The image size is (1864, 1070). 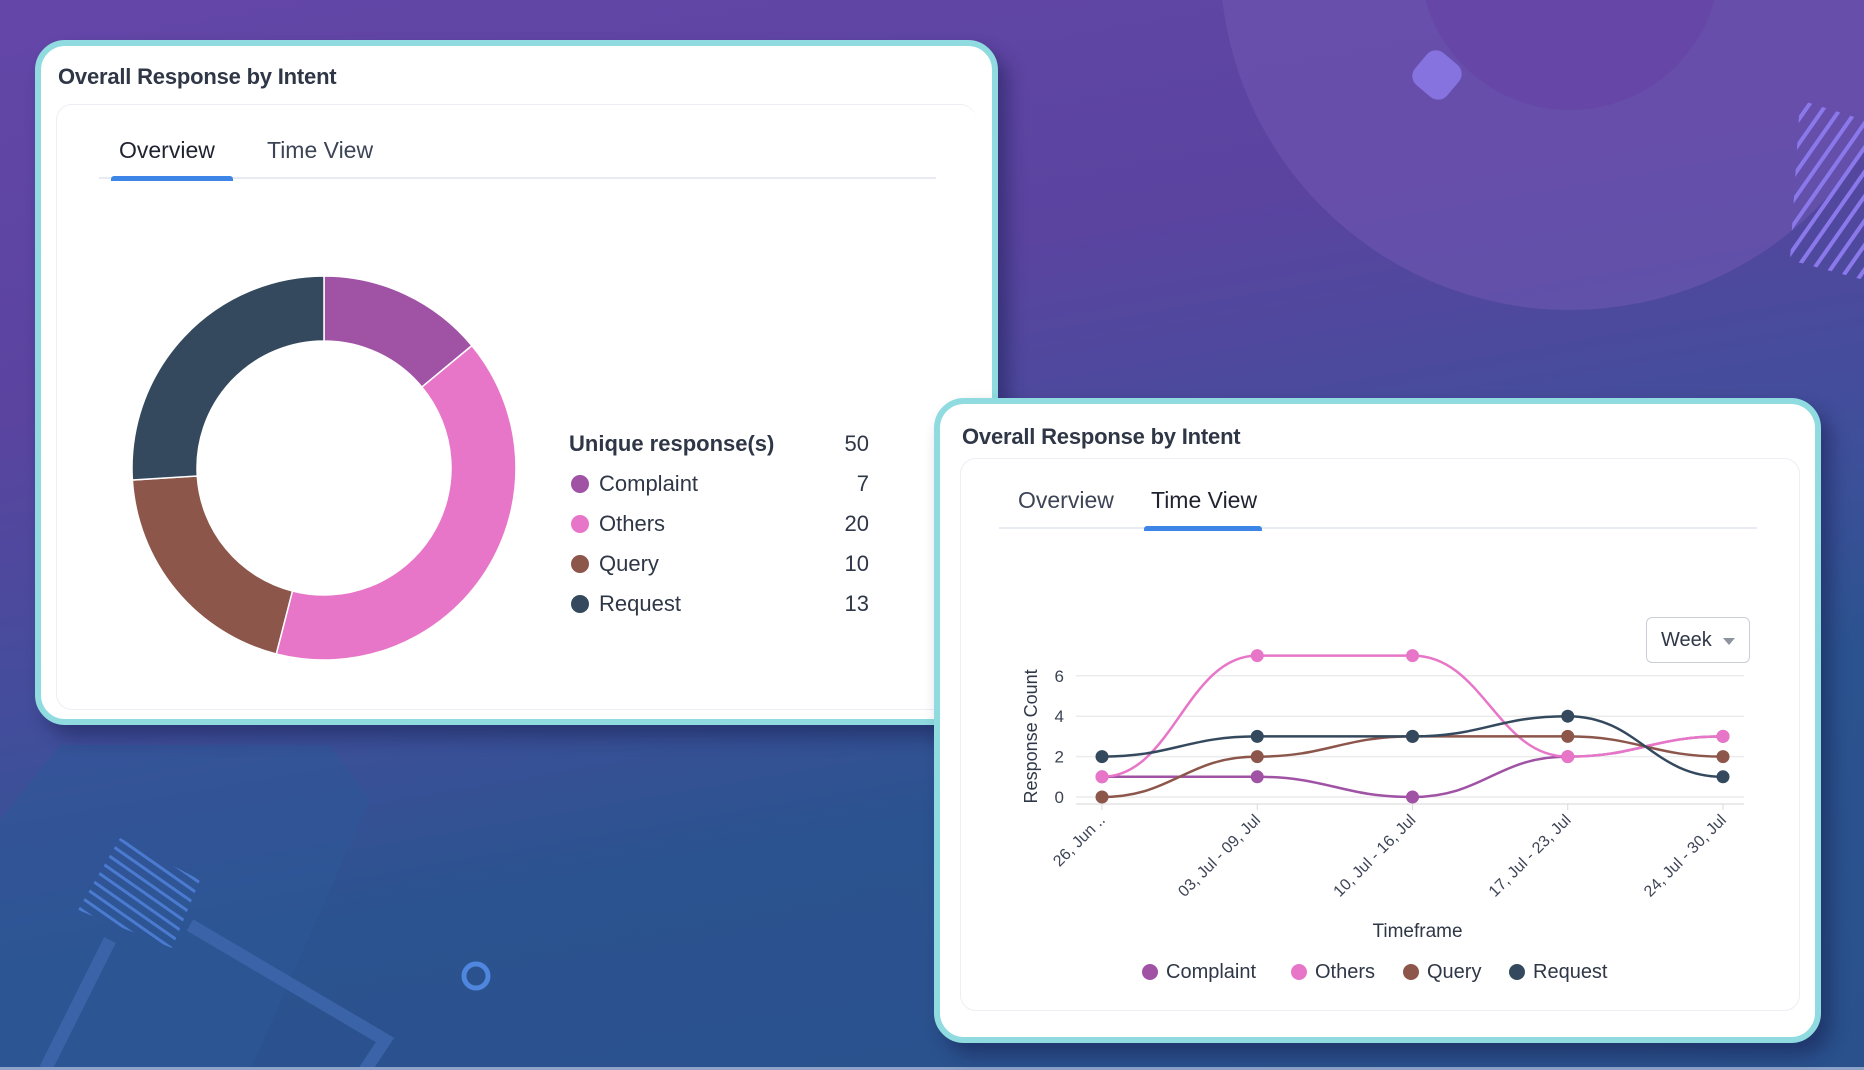 I want to click on x-tick-label: 17, Jul - 23, Jul, so click(x=1530, y=856).